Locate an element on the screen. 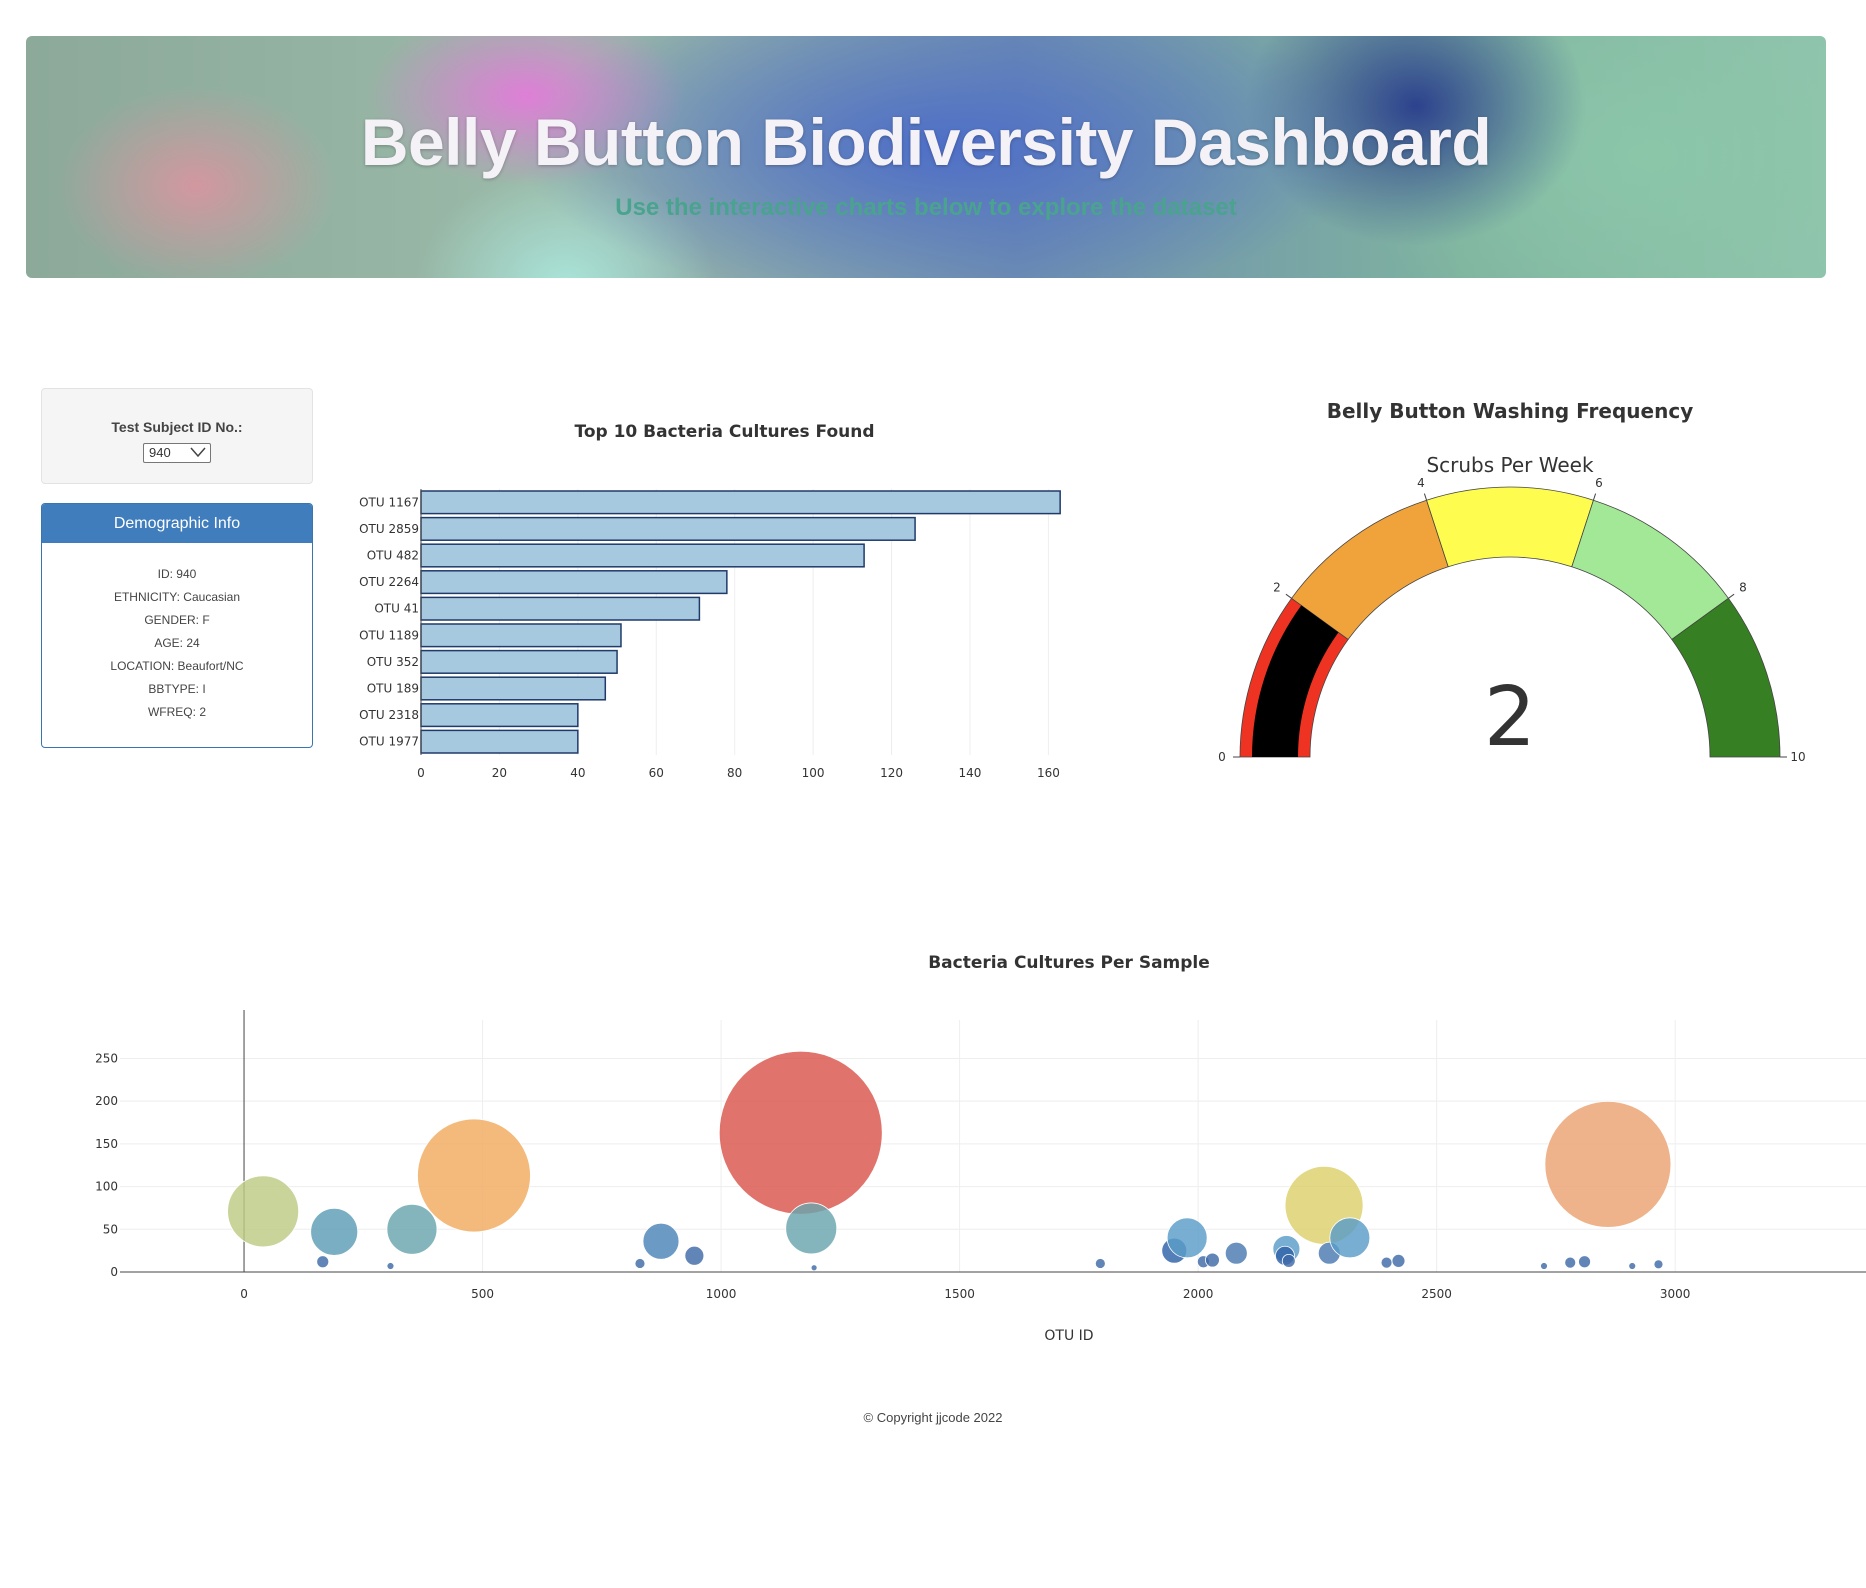  bubble-x-tick-label: 2500 is located at coordinates (1436, 1294).